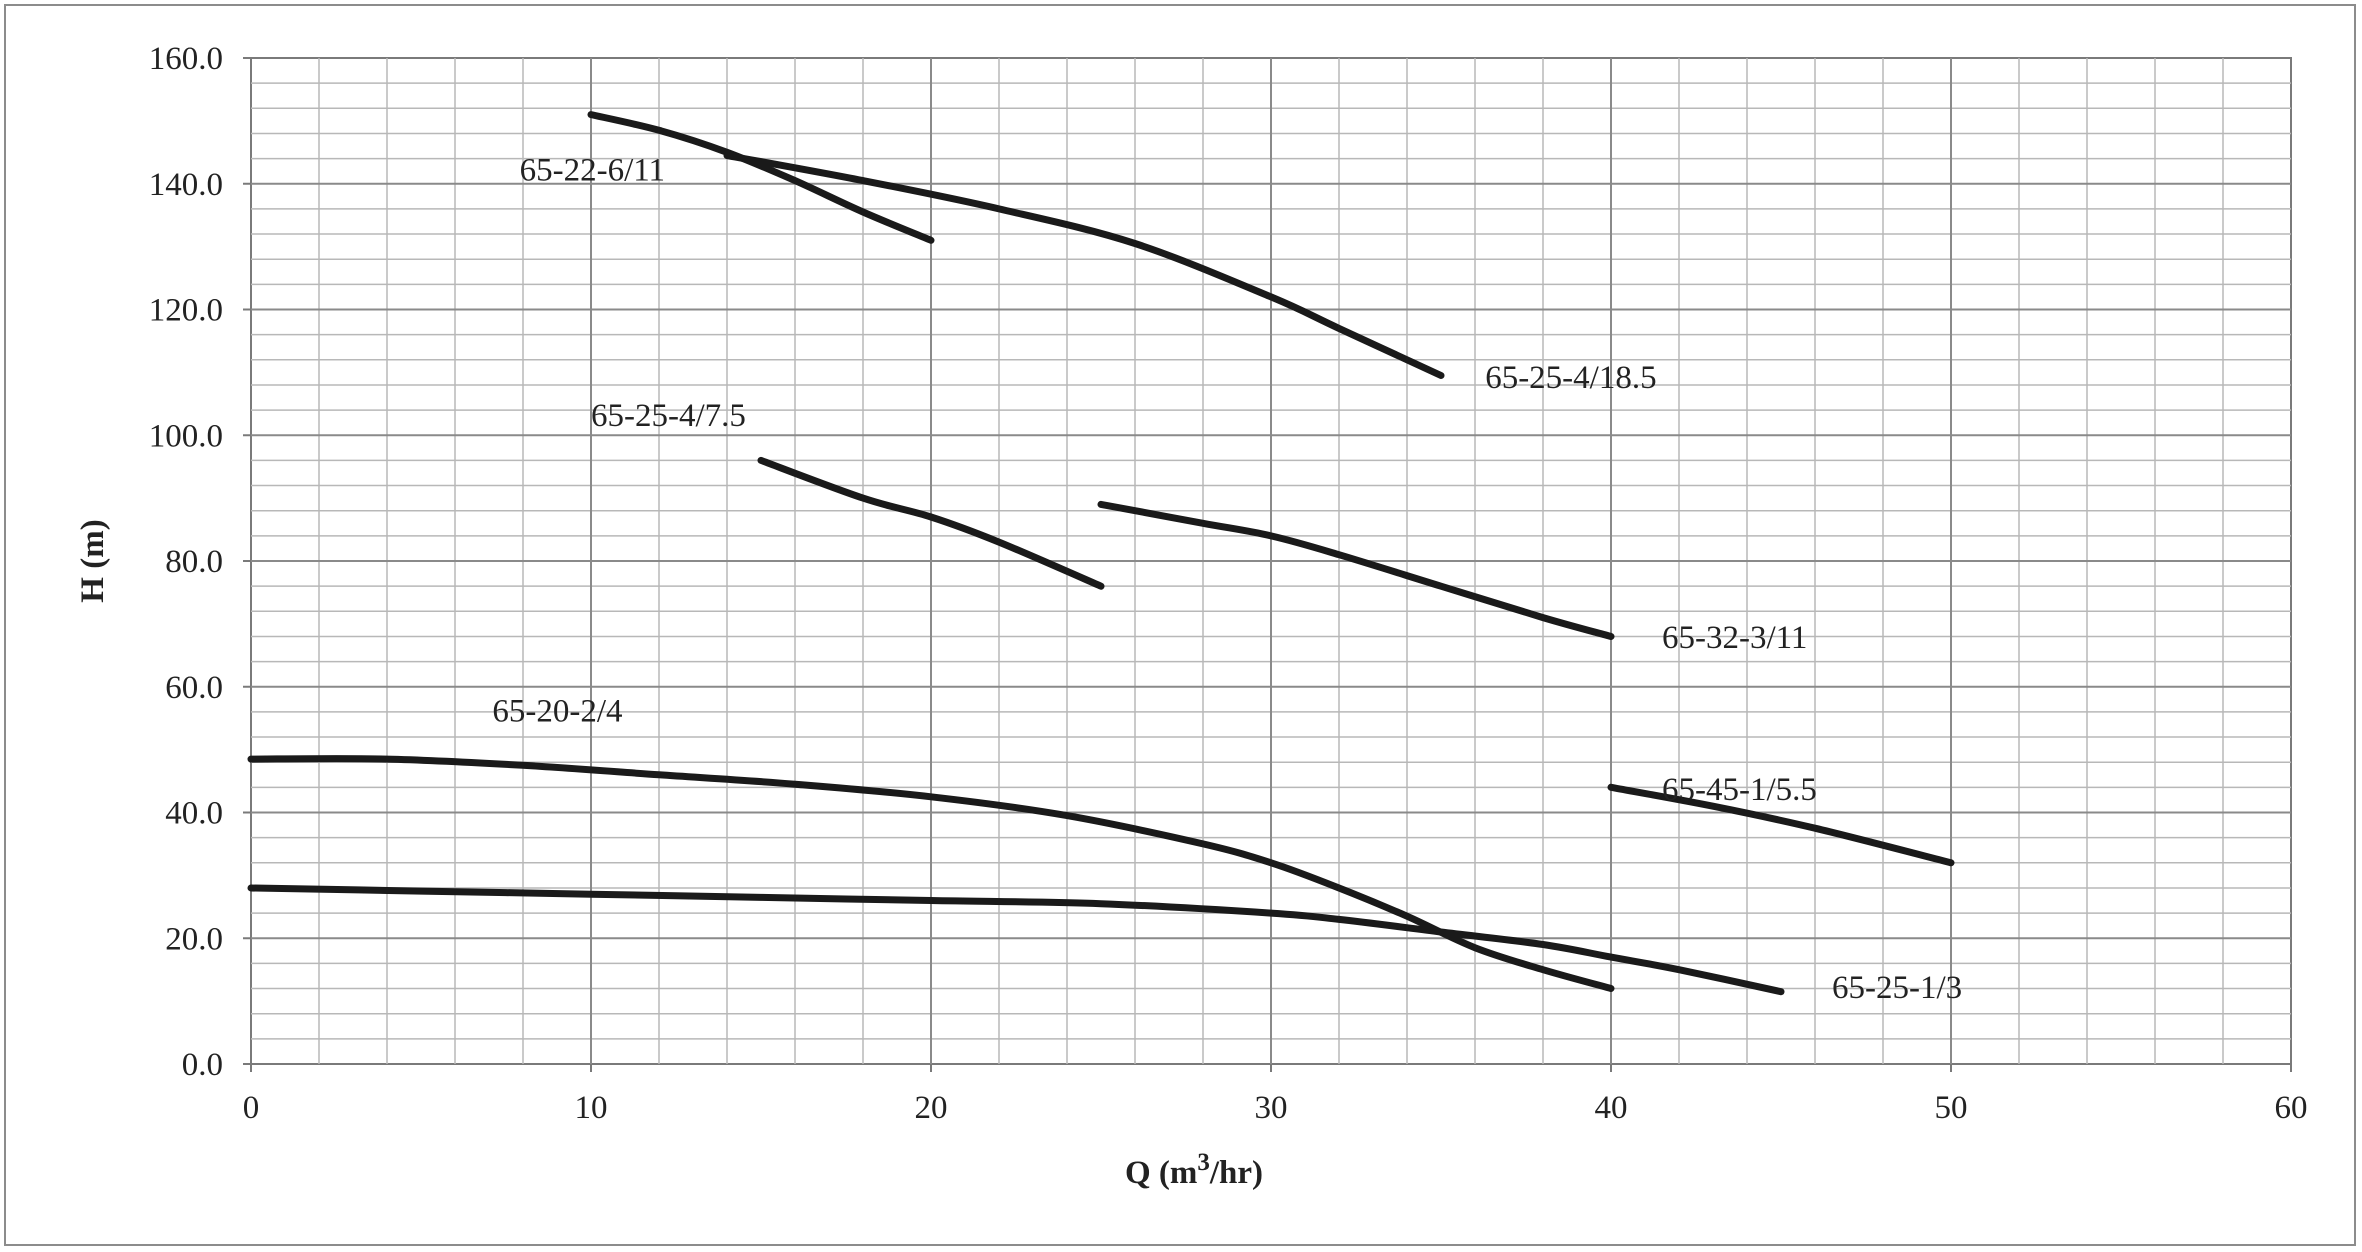 The height and width of the screenshot is (1252, 2362). I want to click on y-tick-label: 160.0, so click(186, 59).